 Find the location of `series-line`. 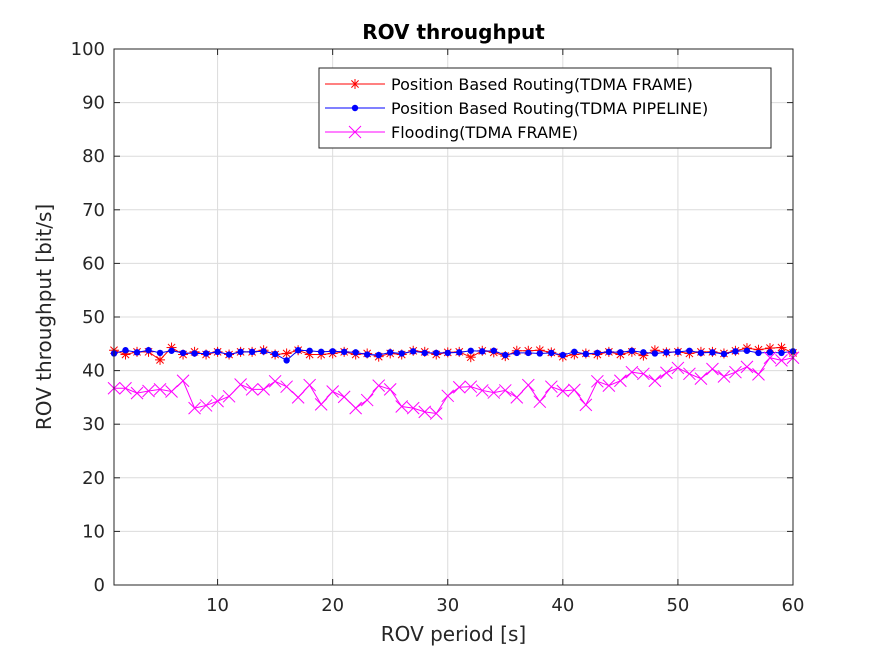

series-line is located at coordinates (454, 386).